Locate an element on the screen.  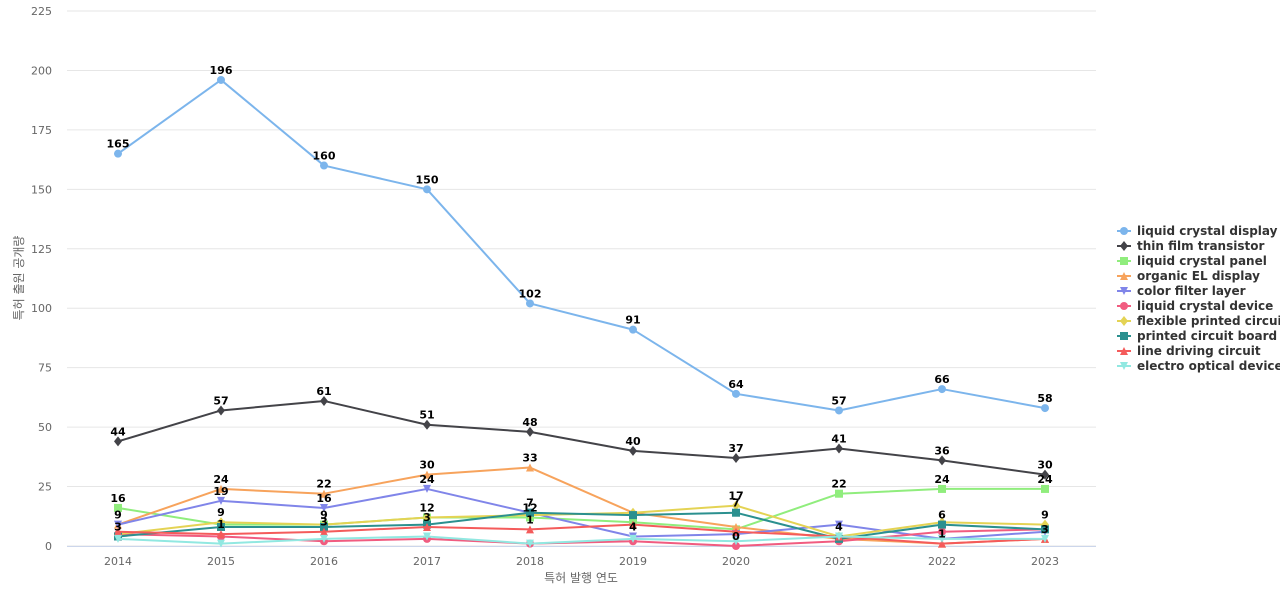
data-label: 1 is located at coordinates (942, 534).